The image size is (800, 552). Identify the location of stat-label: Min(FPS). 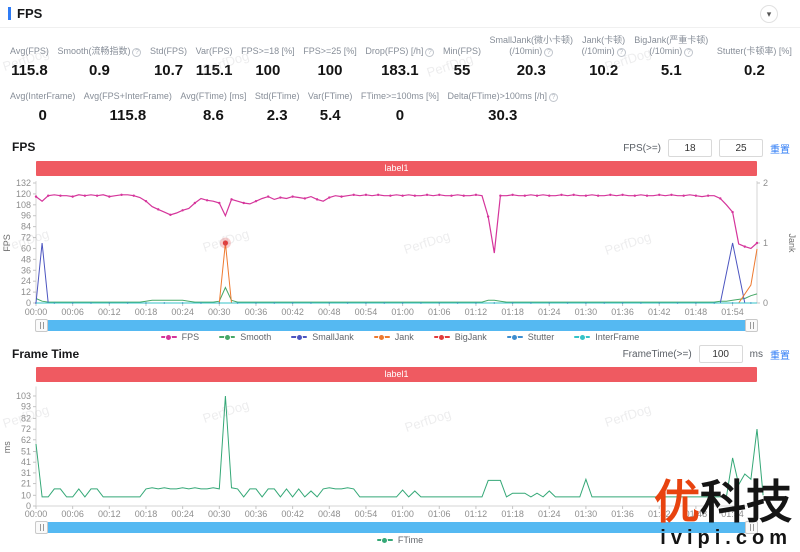
(461, 51).